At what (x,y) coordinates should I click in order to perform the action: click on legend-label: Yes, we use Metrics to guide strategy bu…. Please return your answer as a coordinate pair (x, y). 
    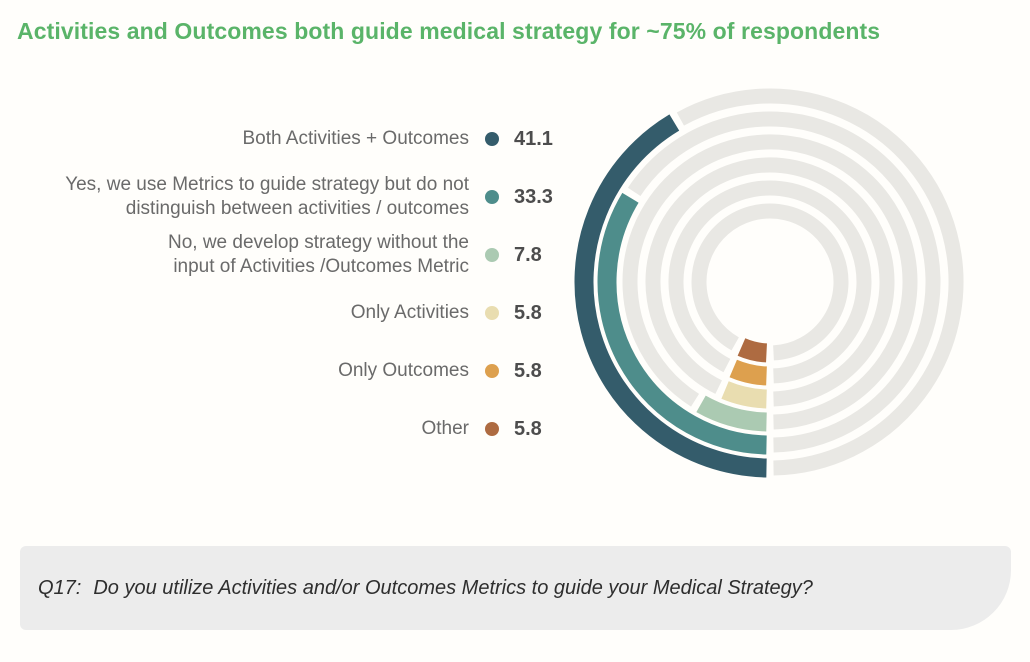
    Looking at the image, I should click on (267, 196).